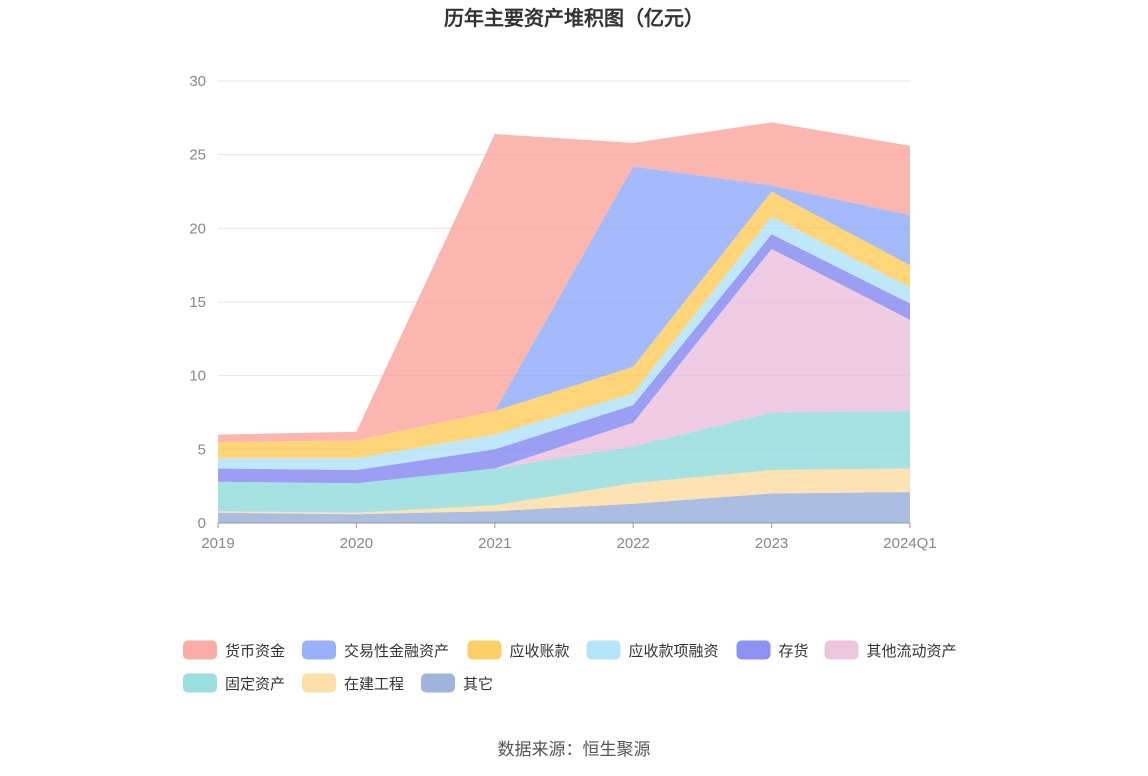  I want to click on y-tick-label: 15, so click(197, 302).